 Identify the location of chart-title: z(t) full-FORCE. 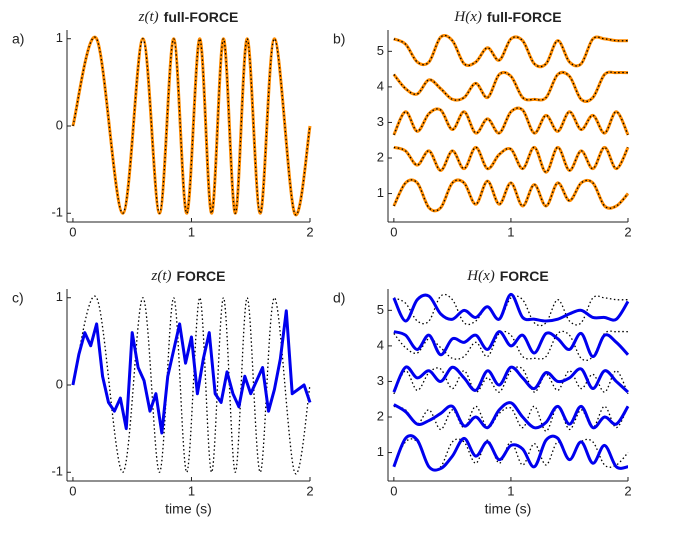
(188, 17).